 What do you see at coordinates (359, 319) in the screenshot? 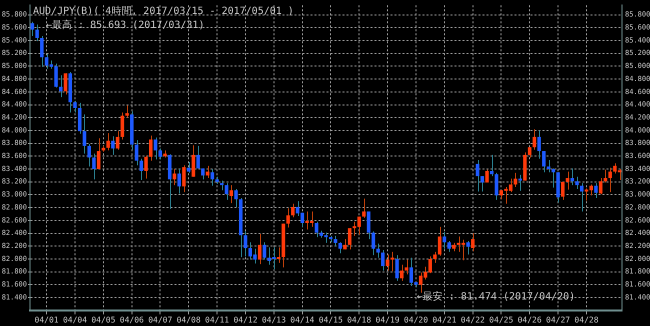
I see `x-tick-label: 04/18` at bounding box center [359, 319].